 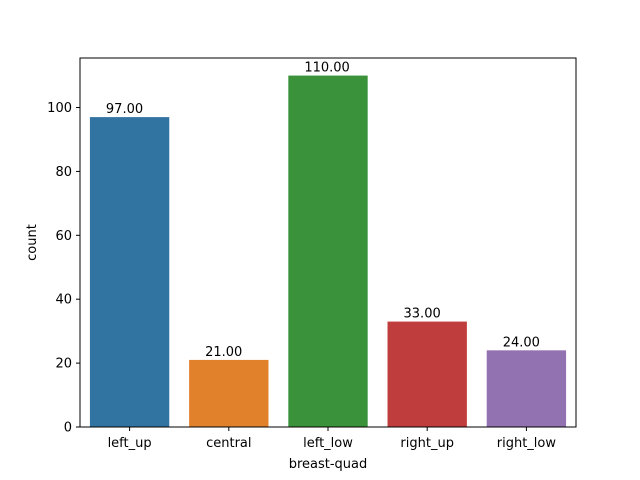 What do you see at coordinates (63, 268) in the screenshot?
I see `y-axis-ticks: 0 20 40 60 80 100` at bounding box center [63, 268].